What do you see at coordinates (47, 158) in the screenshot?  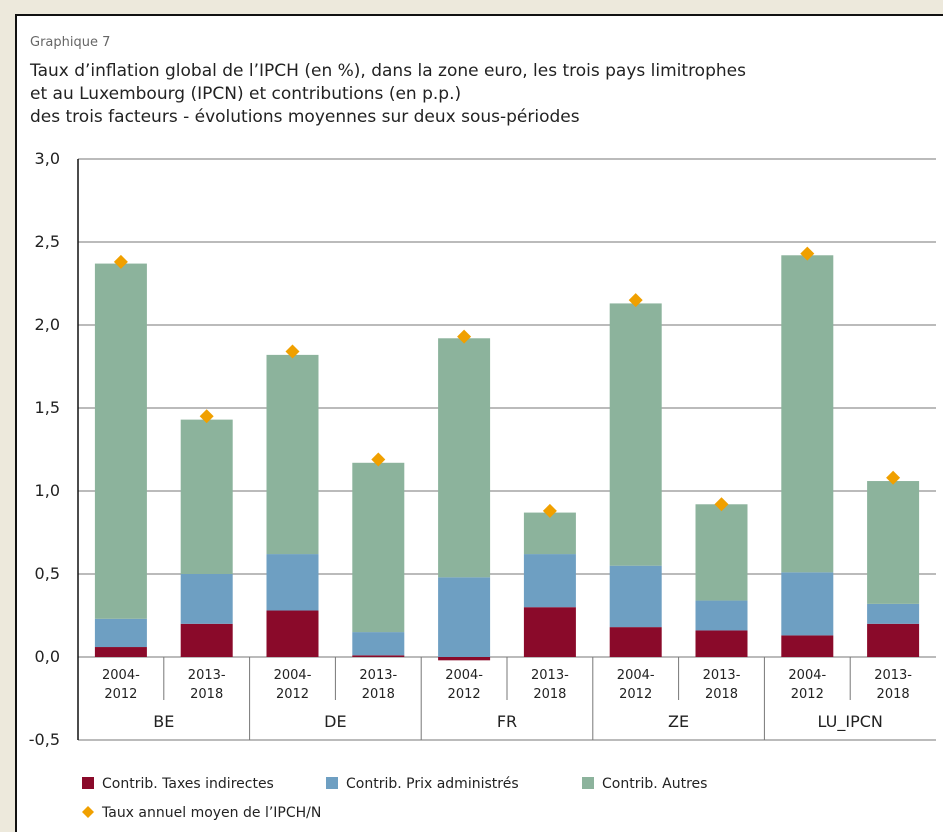 I see `y-tick-label: 3,0` at bounding box center [47, 158].